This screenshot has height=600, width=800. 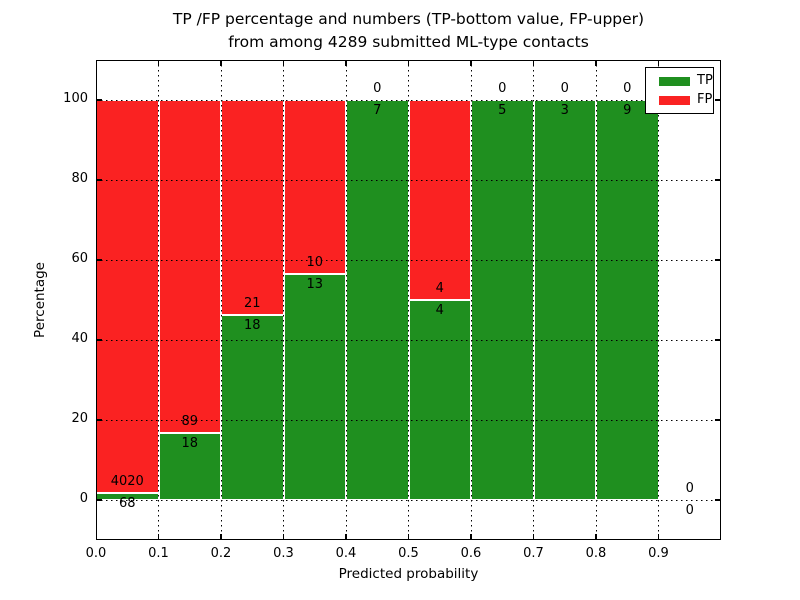 What do you see at coordinates (252, 304) in the screenshot?
I see `fp-count-label: 21` at bounding box center [252, 304].